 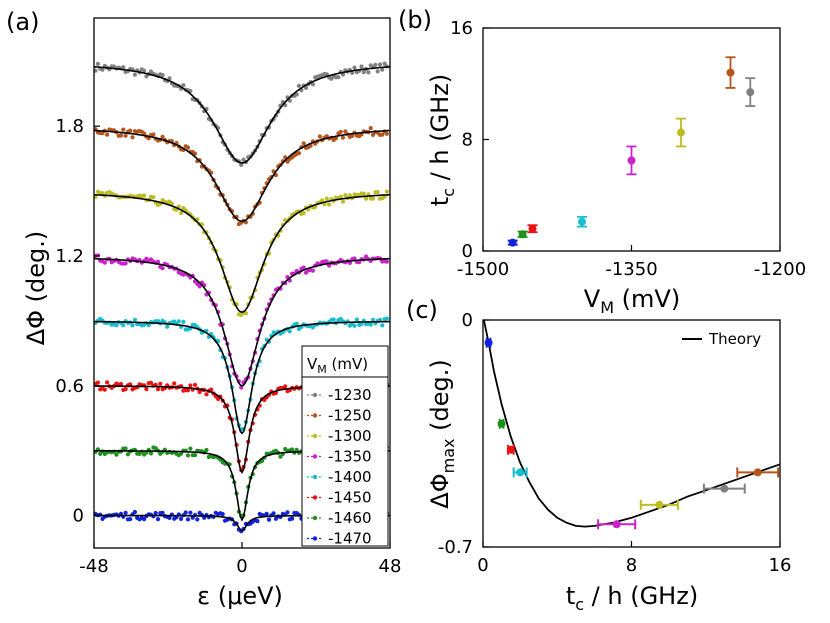 I want to click on panel-c-ylabel: ΔΦmax (deg.), so click(x=442, y=433).